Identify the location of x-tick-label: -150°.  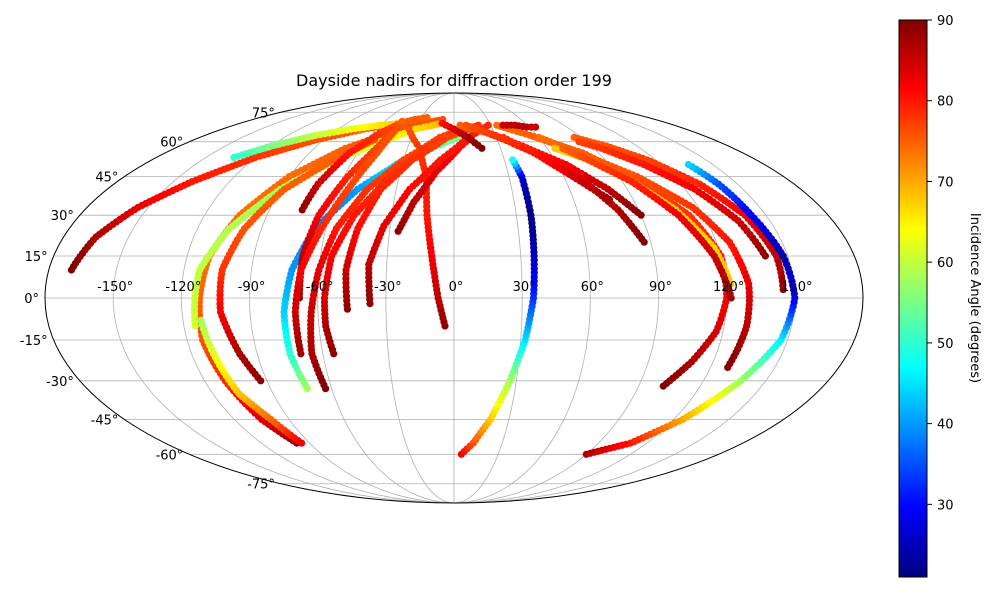
(115, 287).